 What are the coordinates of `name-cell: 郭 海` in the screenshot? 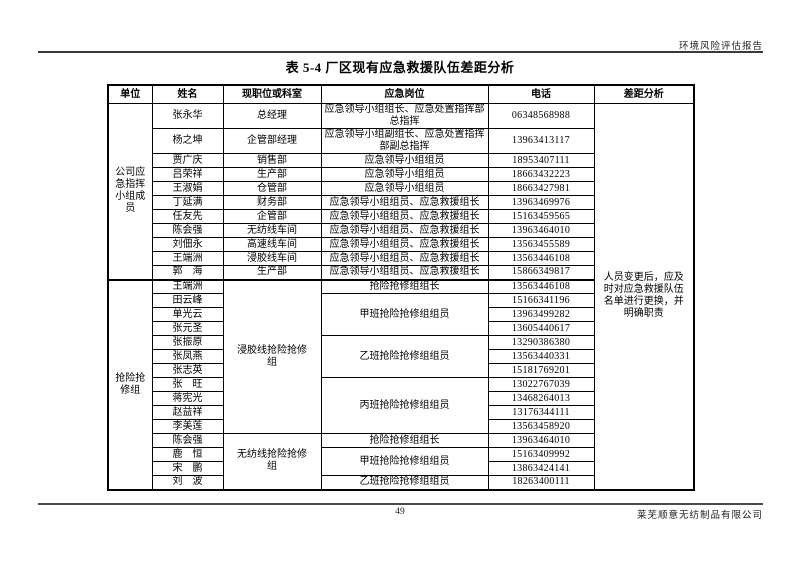 It's located at (187, 272).